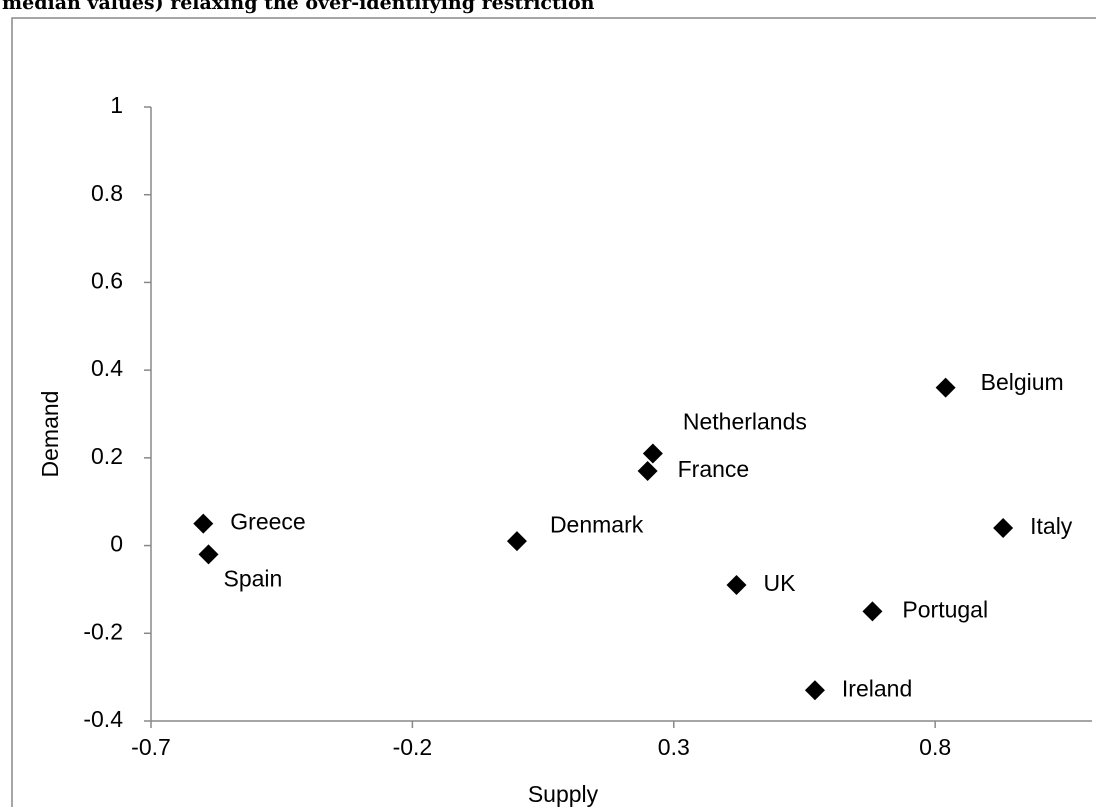  What do you see at coordinates (780, 583) in the screenshot?
I see `point-label: UK` at bounding box center [780, 583].